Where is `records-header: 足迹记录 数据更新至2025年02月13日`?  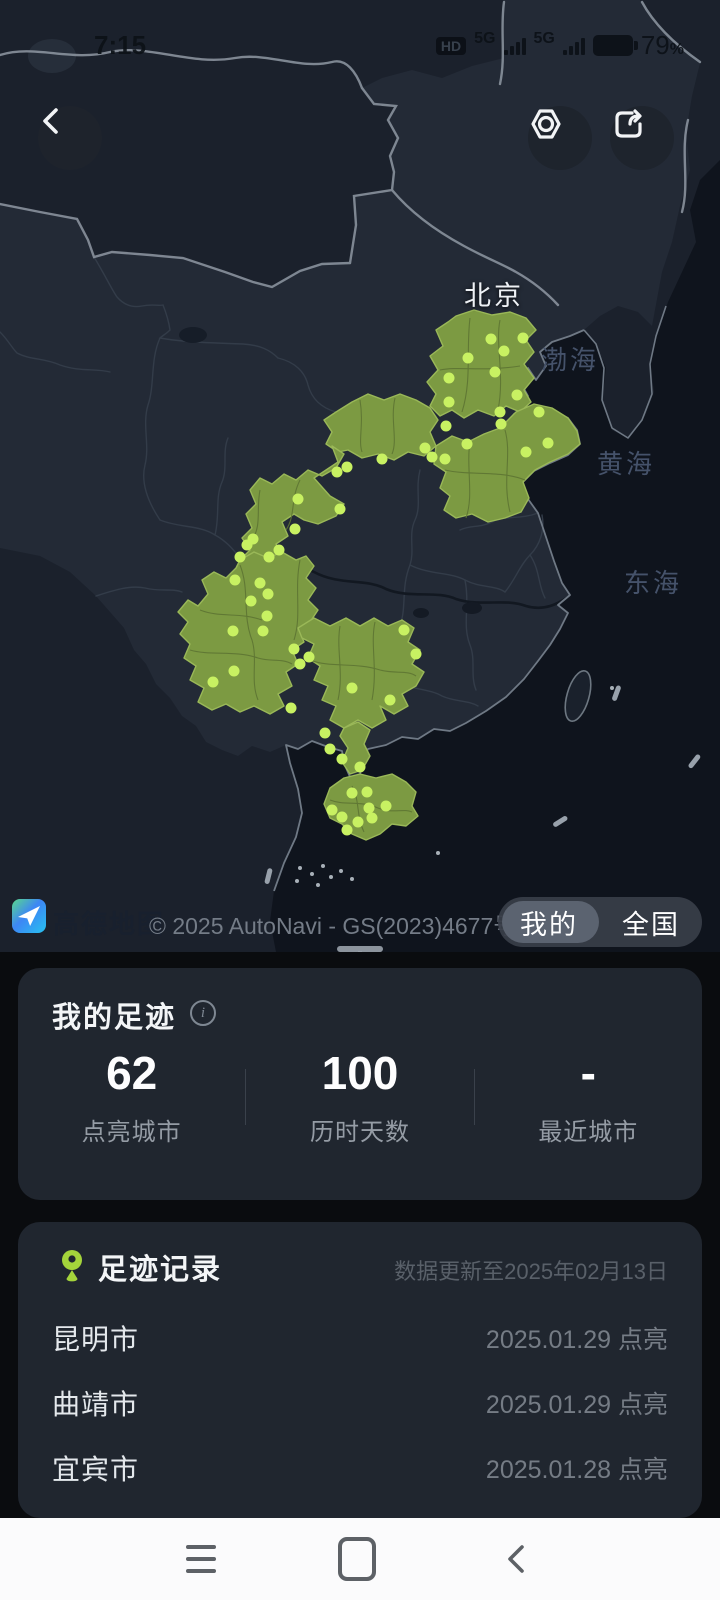
records-header: 足迹记录 数据更新至2025年02月13日 is located at coordinates (360, 1261).